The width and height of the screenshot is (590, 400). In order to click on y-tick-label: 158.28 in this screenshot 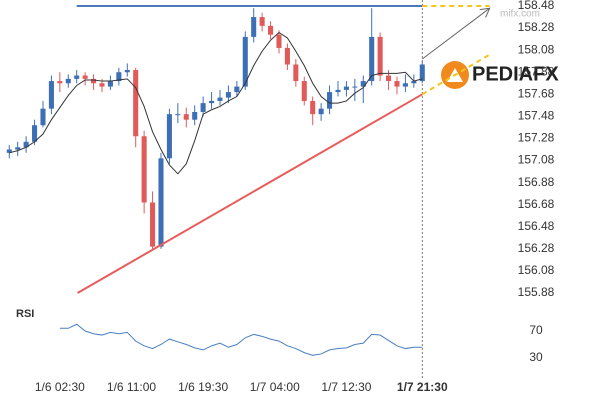, I will do `click(536, 27)`.